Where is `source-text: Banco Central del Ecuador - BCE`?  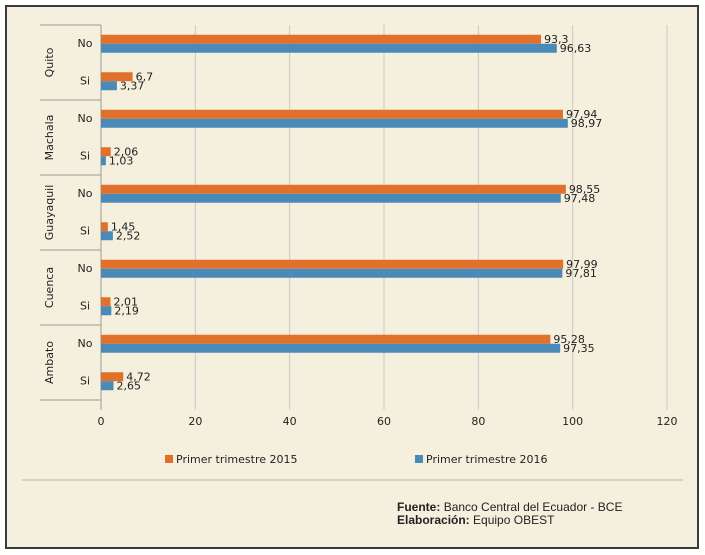
source-text: Banco Central del Ecuador - BCE is located at coordinates (533, 507).